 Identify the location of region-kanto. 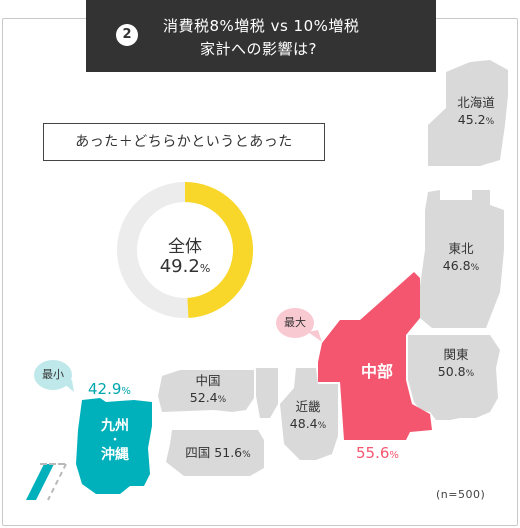
(454, 377).